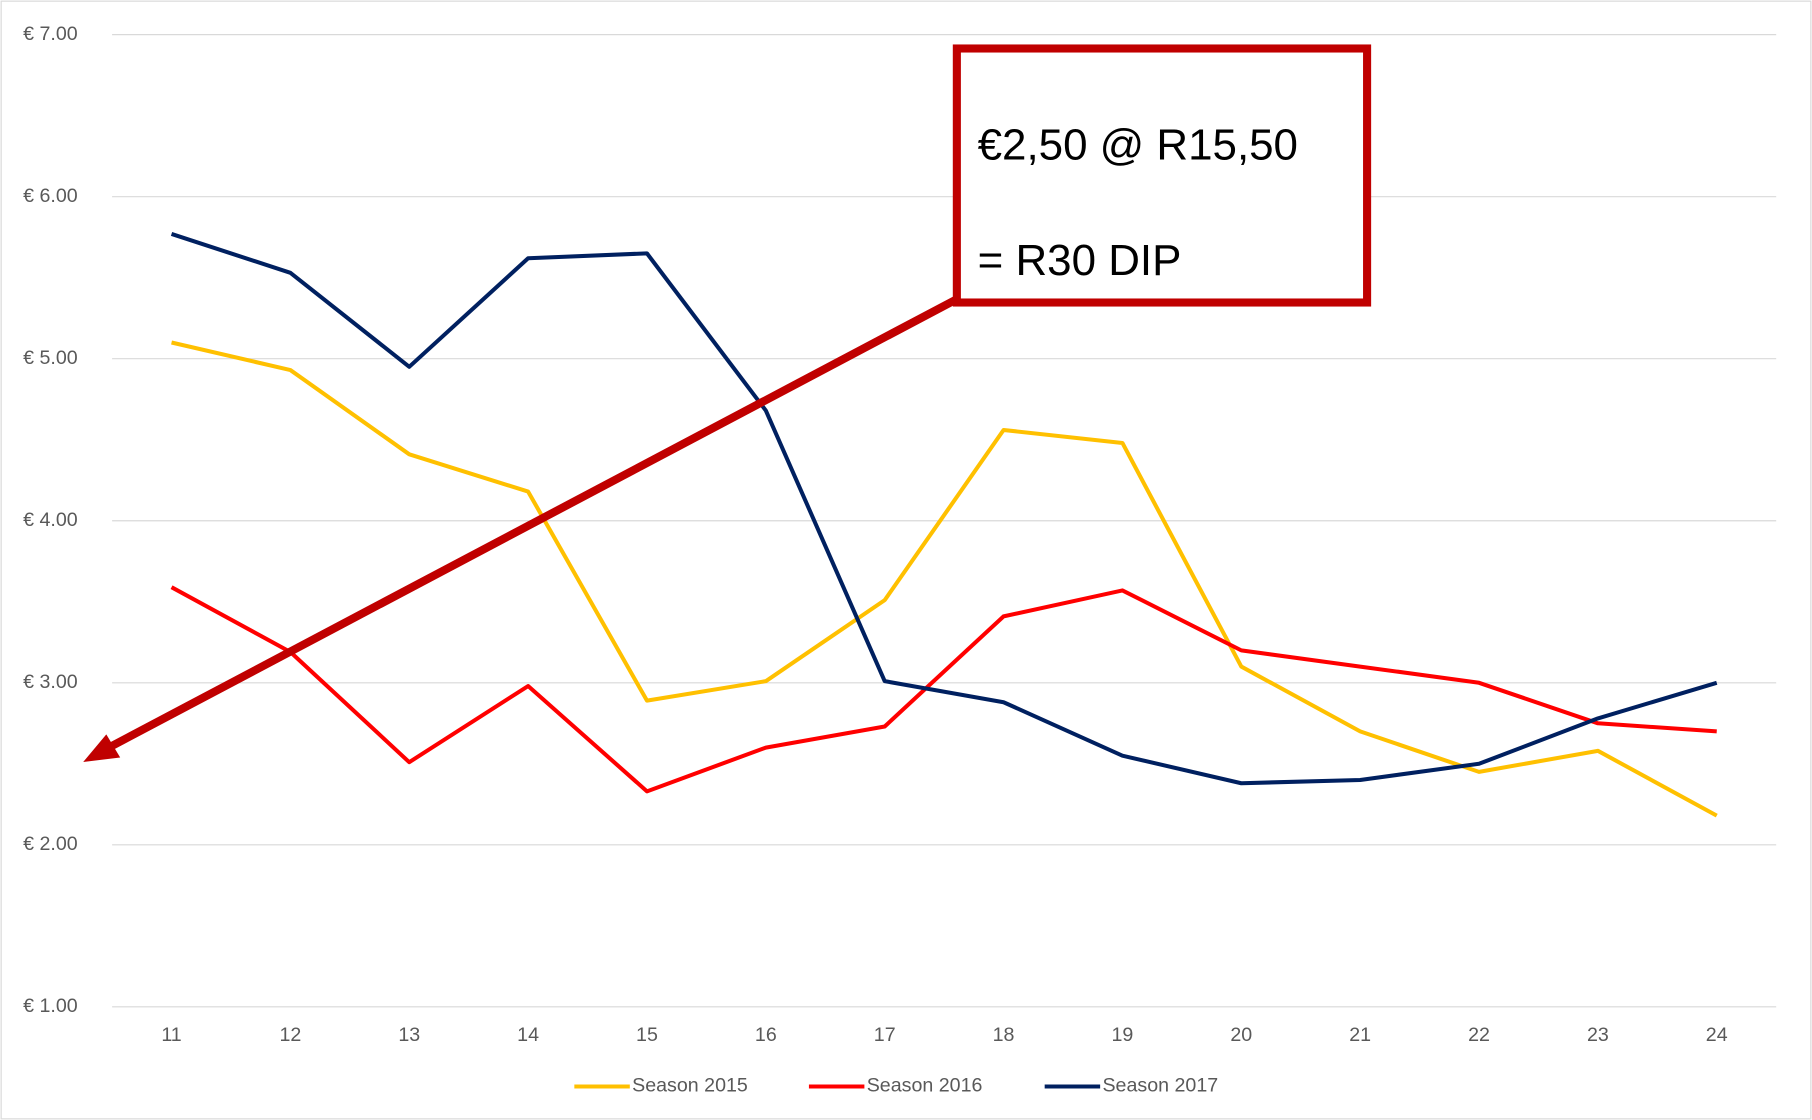 The height and width of the screenshot is (1120, 1812). Describe the element at coordinates (885, 1035) in the screenshot. I see `x-tick-label: 17` at that location.